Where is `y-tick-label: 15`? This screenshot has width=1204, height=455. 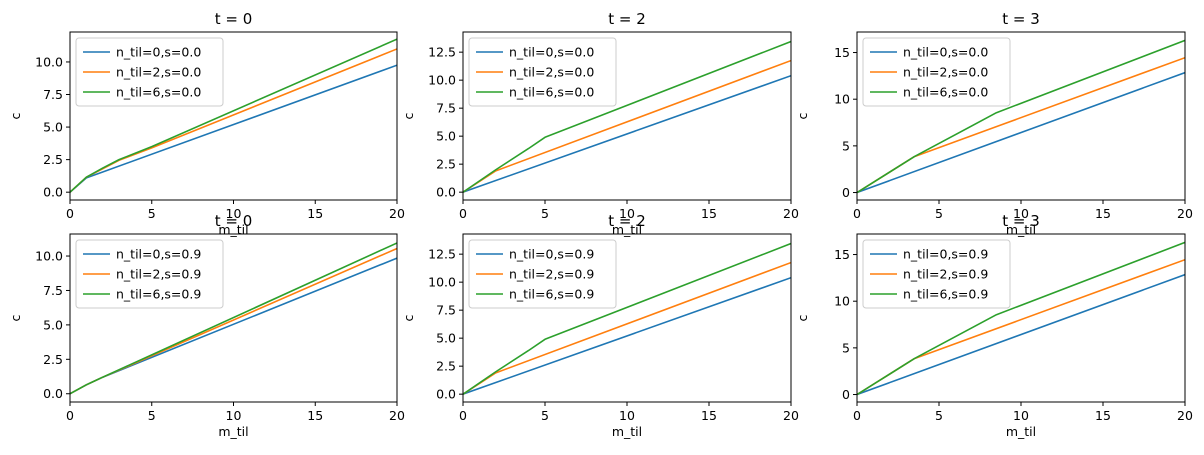 y-tick-label: 15 is located at coordinates (842, 52).